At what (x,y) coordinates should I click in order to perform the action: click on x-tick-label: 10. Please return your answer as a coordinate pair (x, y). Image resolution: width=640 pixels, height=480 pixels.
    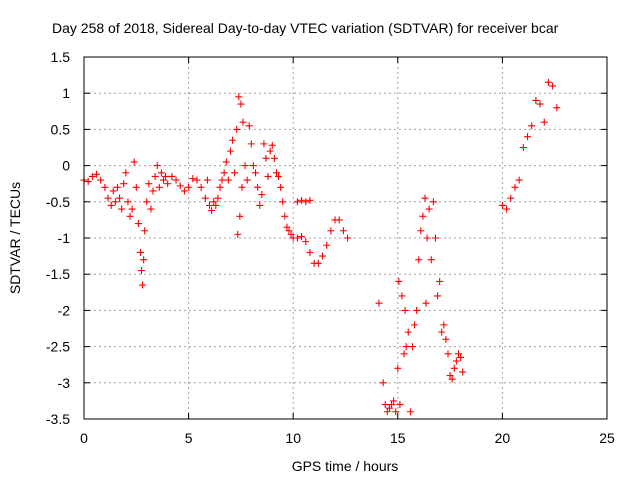
    Looking at the image, I should click on (293, 438).